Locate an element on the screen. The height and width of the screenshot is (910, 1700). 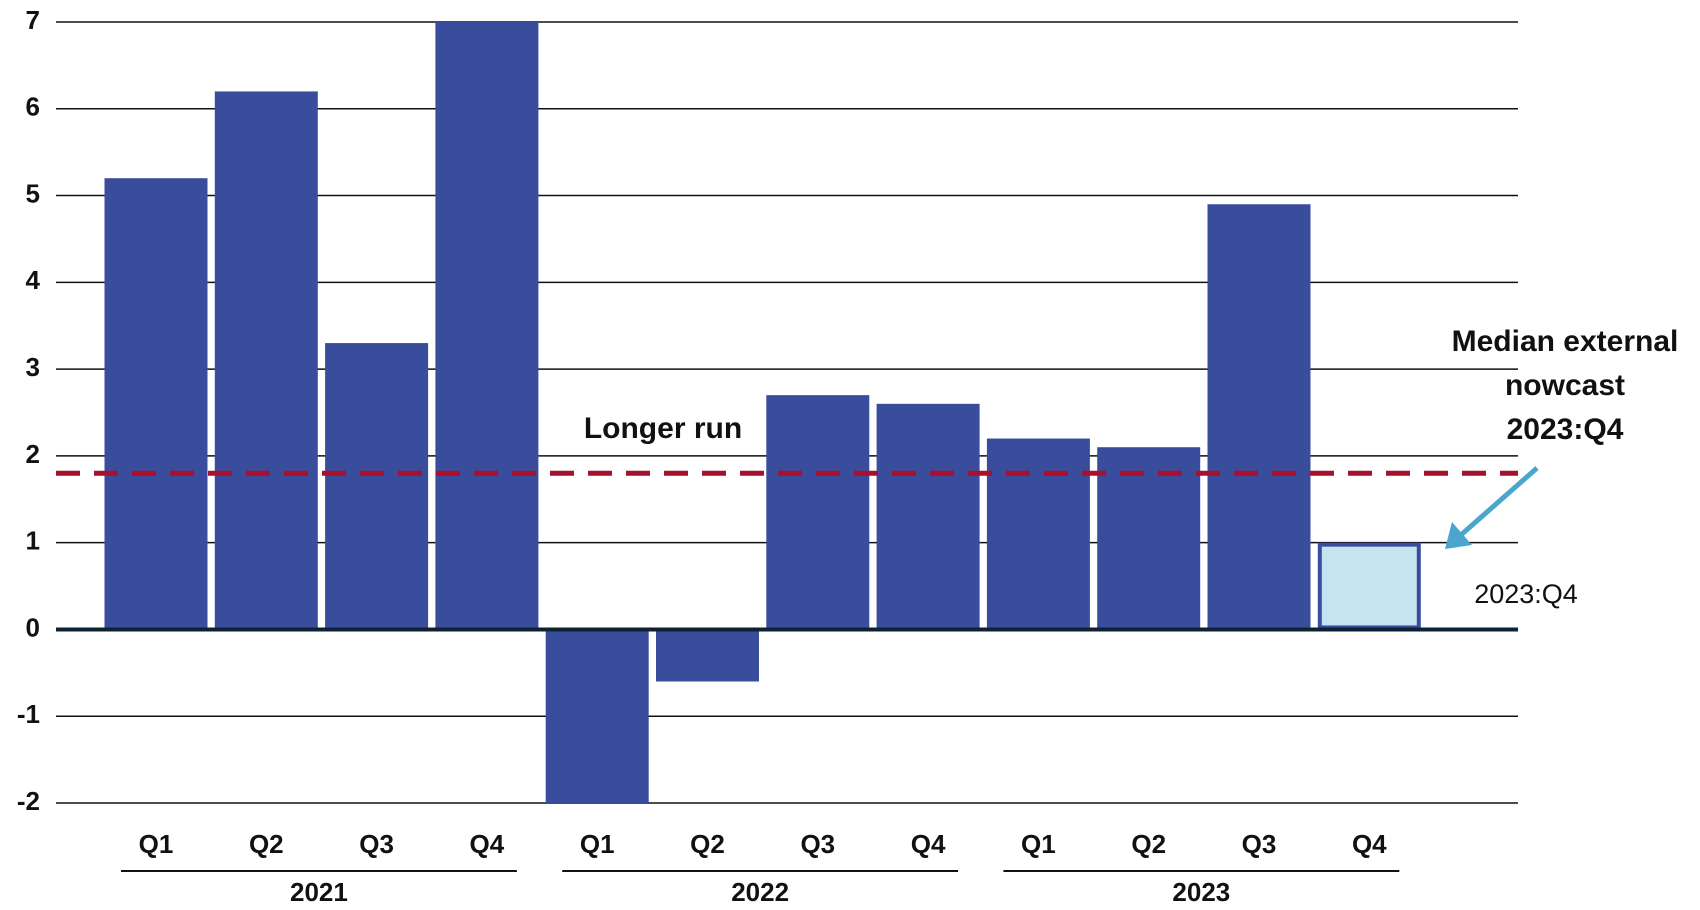
y-tick-label: 5 is located at coordinates (33, 193).